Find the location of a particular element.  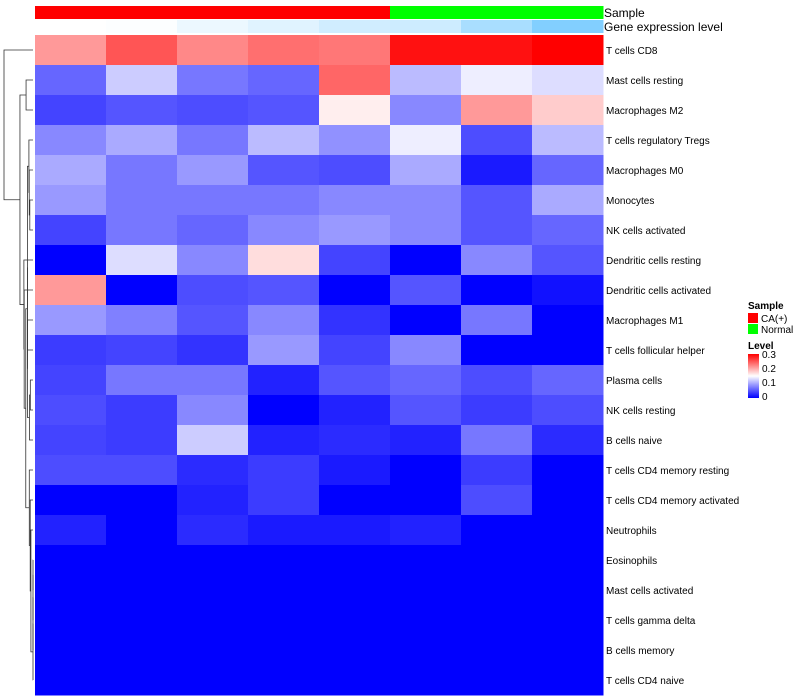

legend-sample-title: Sample is located at coordinates (766, 306).